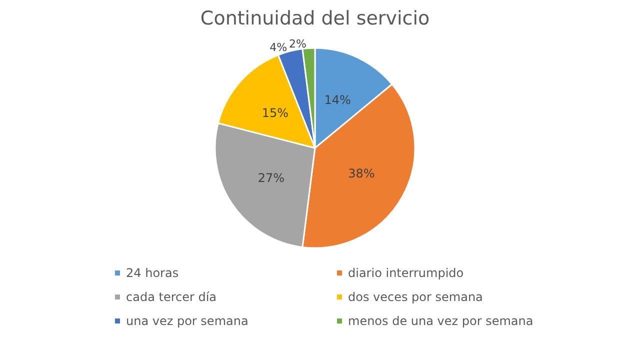  What do you see at coordinates (415, 297) in the screenshot?
I see `legend-label: dos veces por semana` at bounding box center [415, 297].